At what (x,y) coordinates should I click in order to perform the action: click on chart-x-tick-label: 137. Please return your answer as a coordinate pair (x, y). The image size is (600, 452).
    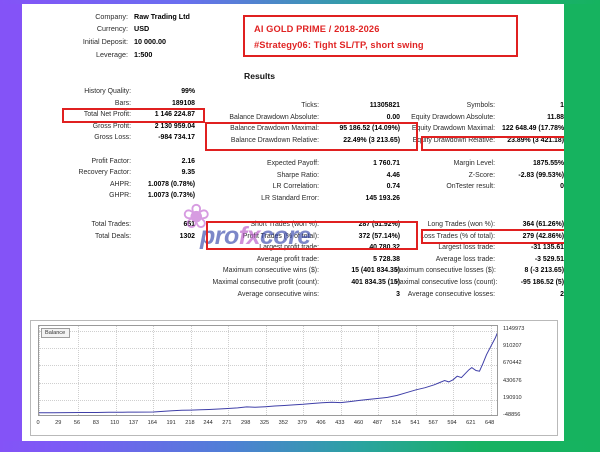
    Looking at the image, I should click on (133, 423).